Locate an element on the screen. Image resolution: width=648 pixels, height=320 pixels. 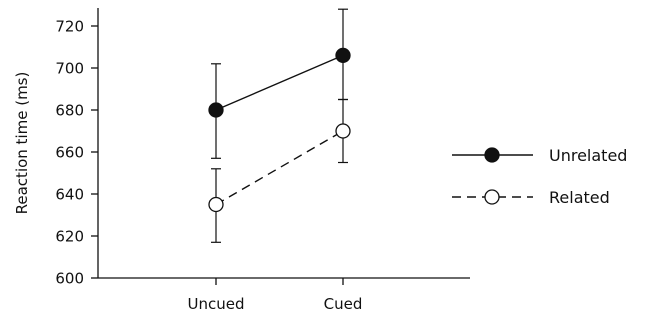
legend-label-related: Related is located at coordinates (579, 197).